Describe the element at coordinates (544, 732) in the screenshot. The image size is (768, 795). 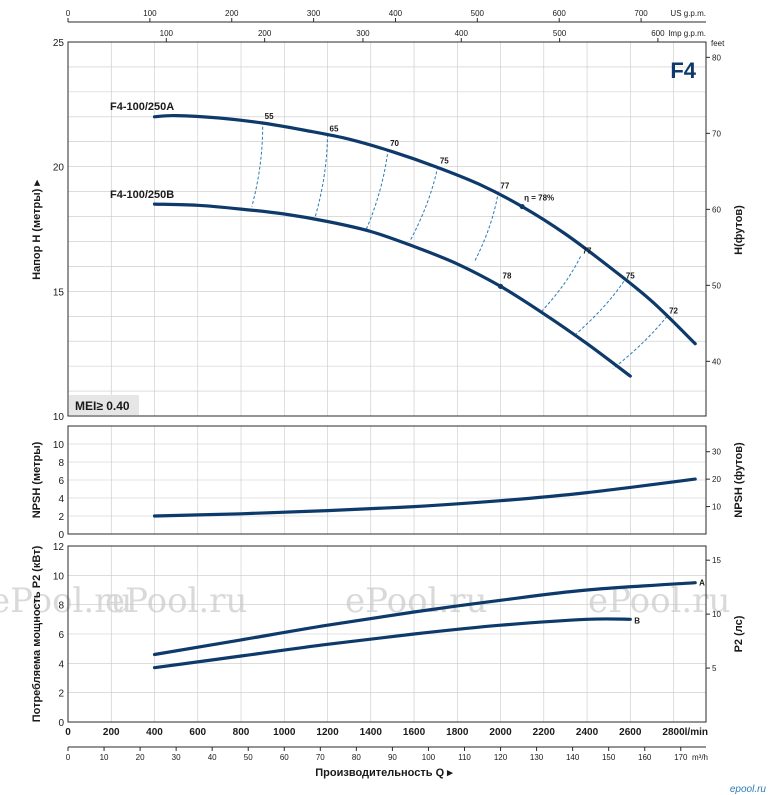
I see `lmin-tick: 2200` at that location.